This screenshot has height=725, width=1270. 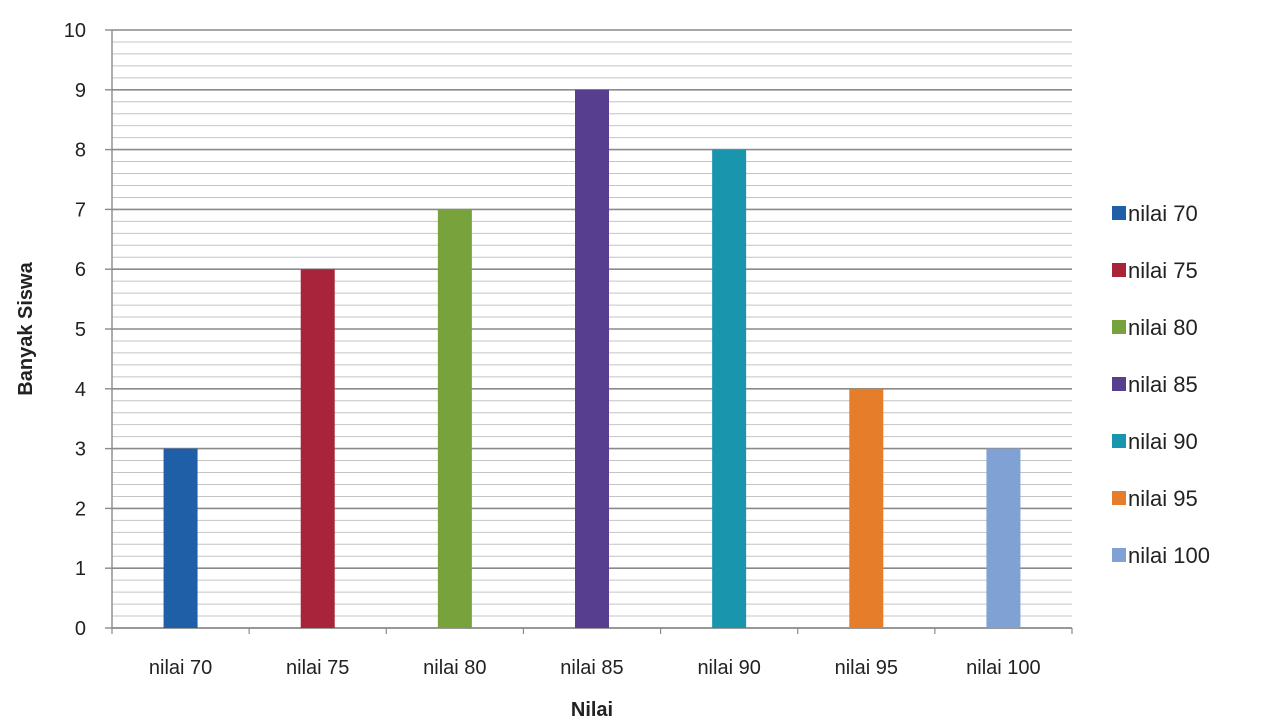 What do you see at coordinates (80, 629) in the screenshot?
I see `y-tick-label: 0` at bounding box center [80, 629].